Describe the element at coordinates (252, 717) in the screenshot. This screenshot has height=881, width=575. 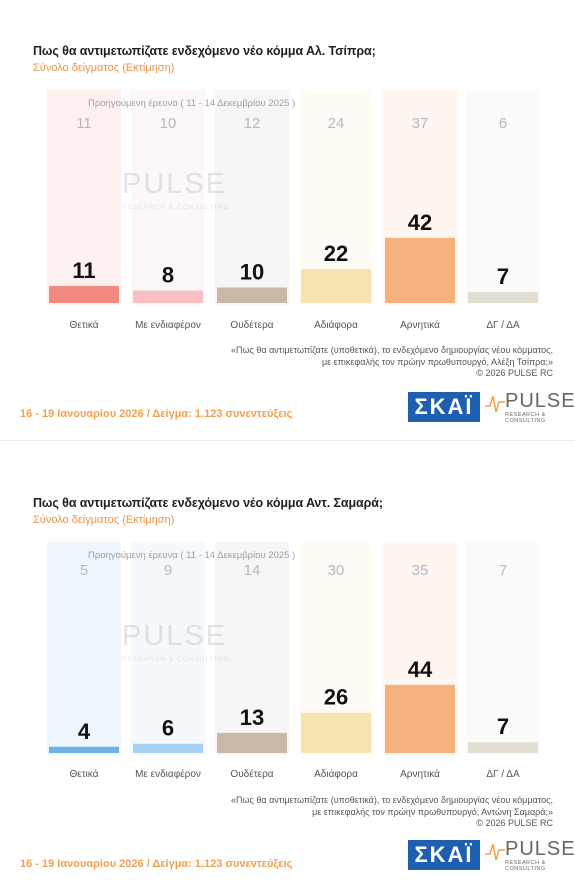
I see `bar-value-label: 13` at that location.